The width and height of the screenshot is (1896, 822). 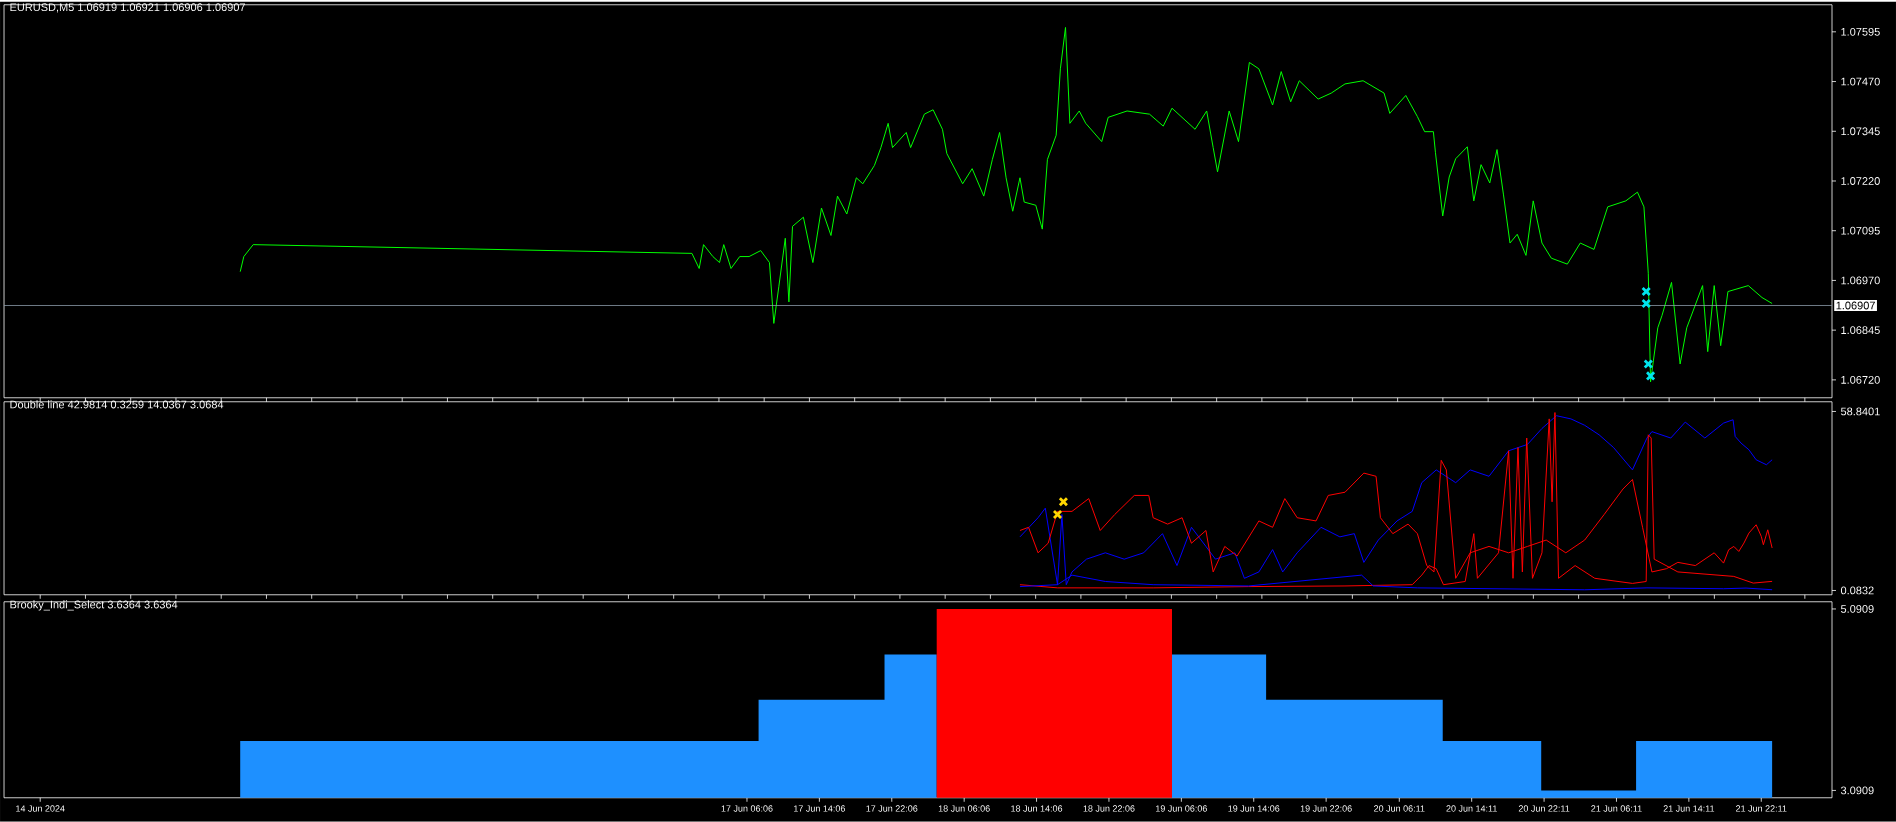 What do you see at coordinates (1544, 808) in the screenshot?
I see `x-tick-label: 20 Jun 22:11` at bounding box center [1544, 808].